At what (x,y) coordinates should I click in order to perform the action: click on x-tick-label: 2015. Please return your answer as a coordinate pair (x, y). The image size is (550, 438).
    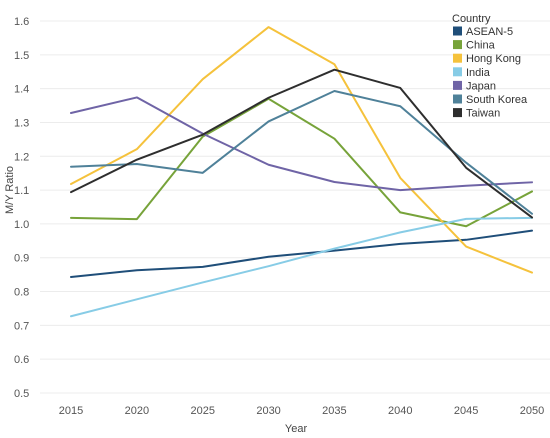
    Looking at the image, I should click on (71, 411).